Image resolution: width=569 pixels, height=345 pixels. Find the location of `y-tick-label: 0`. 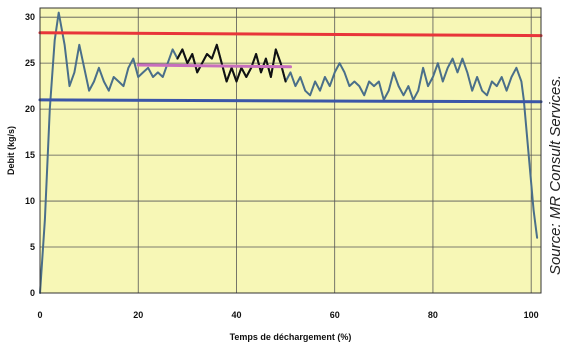

y-tick-label: 0 is located at coordinates (32, 293).